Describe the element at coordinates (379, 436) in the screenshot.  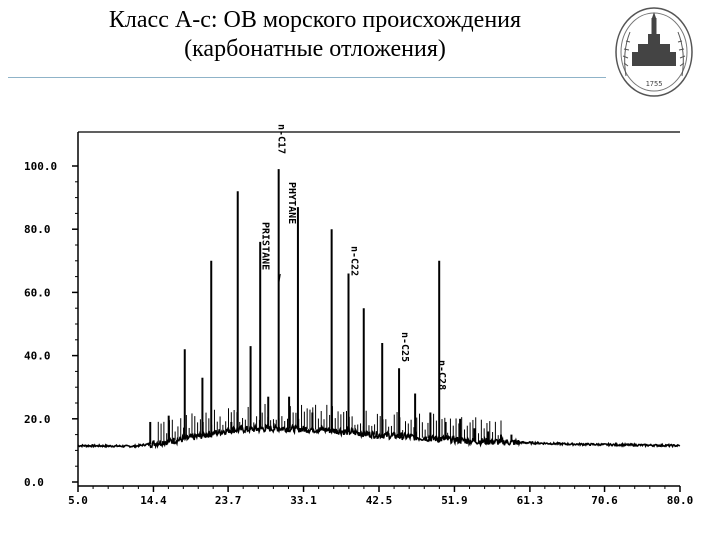
I see `baseline-trace` at that location.